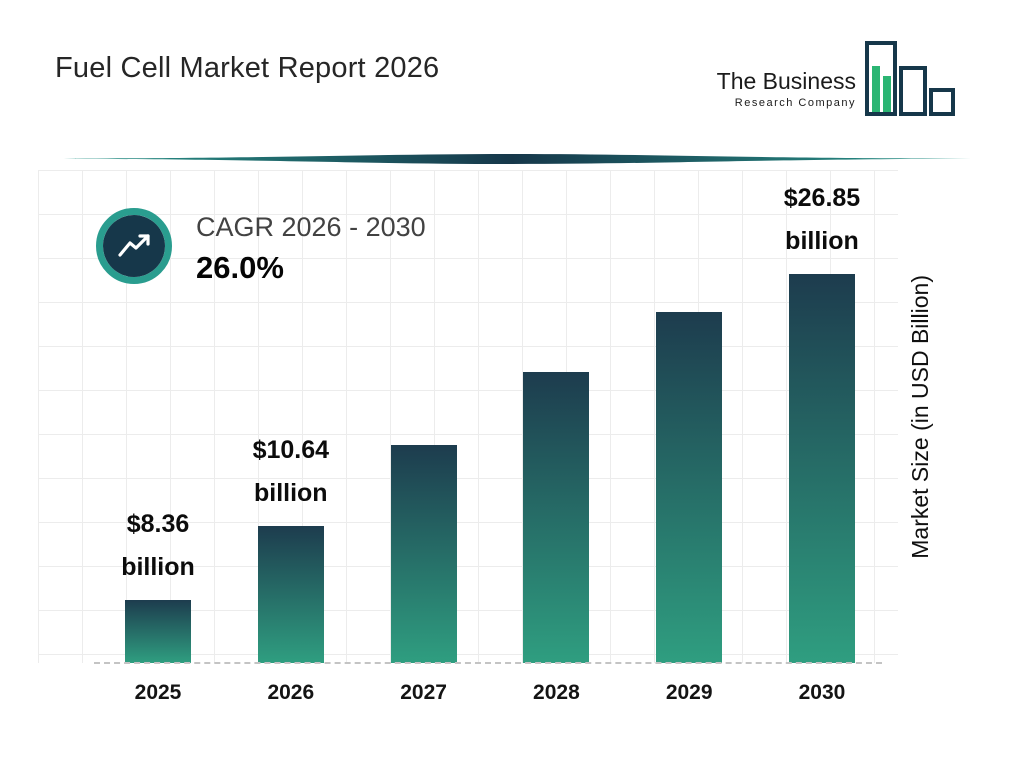 This screenshot has height=768, width=1024. Describe the element at coordinates (240, 267) in the screenshot. I see `cagr-value: 26.0%` at that location.